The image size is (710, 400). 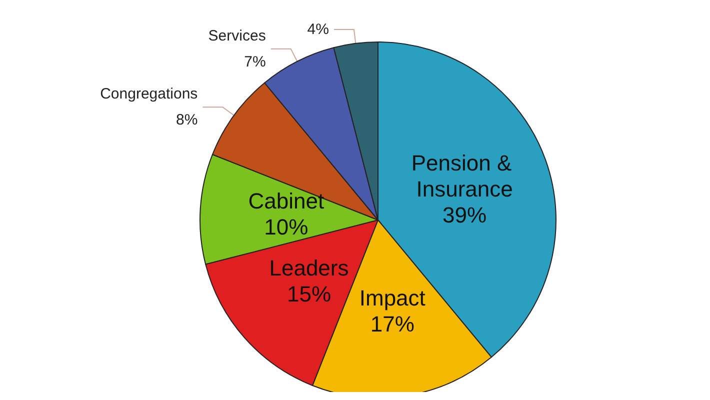 What do you see at coordinates (187, 120) in the screenshot?
I see `data-label: 8%` at bounding box center [187, 120].